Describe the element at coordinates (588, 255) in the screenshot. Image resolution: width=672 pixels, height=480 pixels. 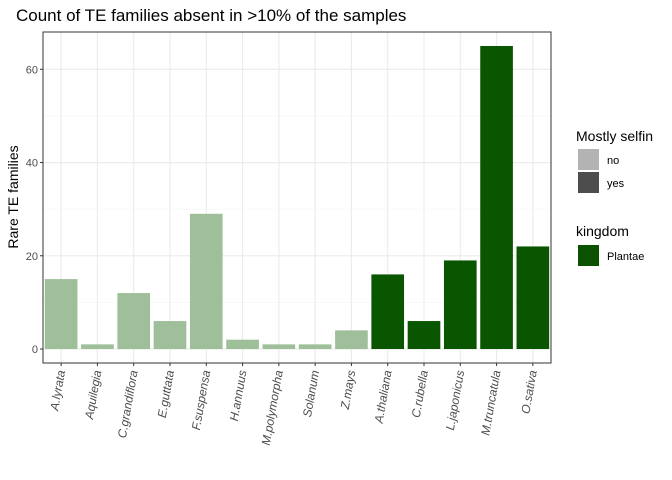
I see `legend-key-plantae` at that location.